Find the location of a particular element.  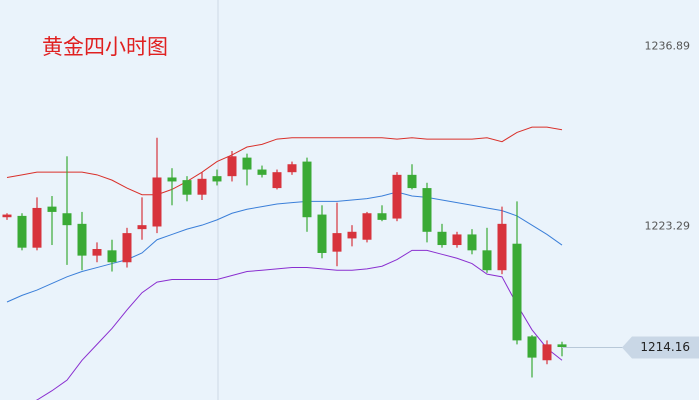

last-price-label: 1214.16 is located at coordinates (665, 347).